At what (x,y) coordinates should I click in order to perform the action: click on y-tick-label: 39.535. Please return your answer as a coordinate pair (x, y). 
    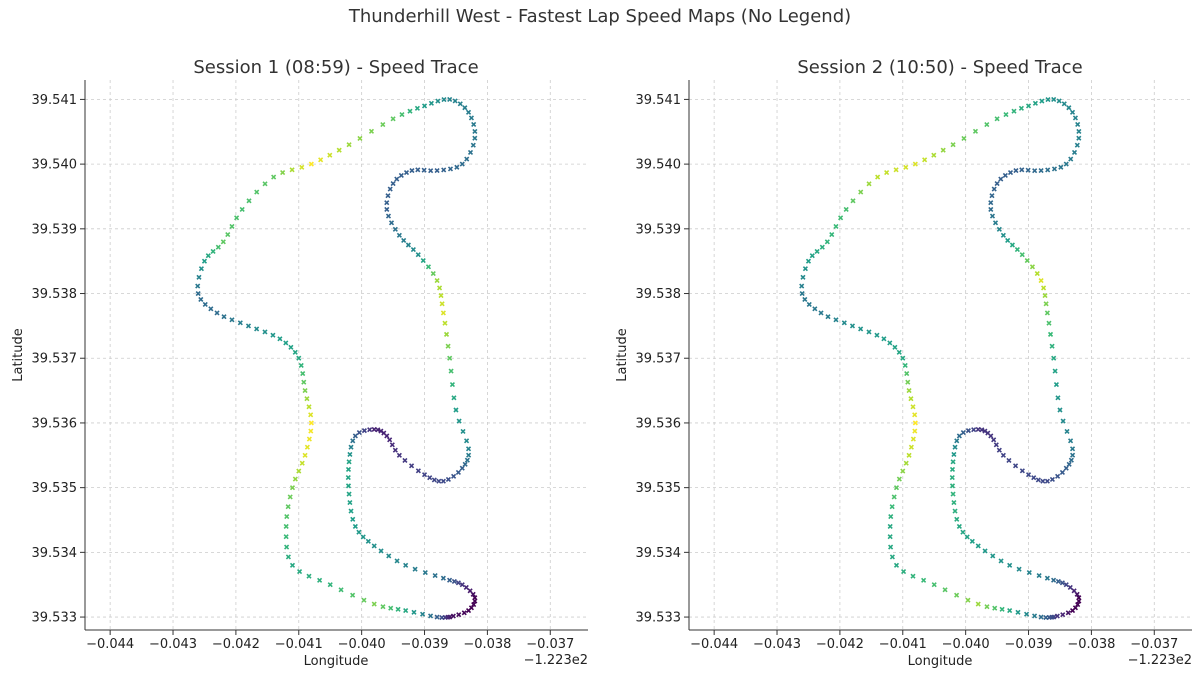
    Looking at the image, I should click on (55, 488).